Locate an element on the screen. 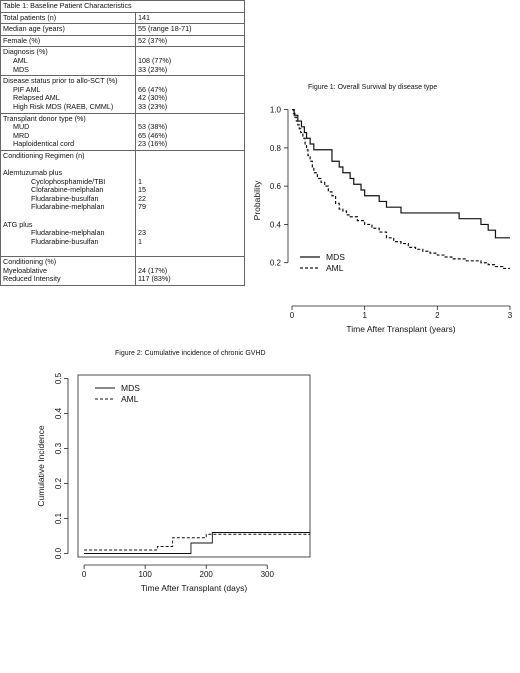 This screenshot has height=673, width=520. row-value: 141 is located at coordinates (144, 17).